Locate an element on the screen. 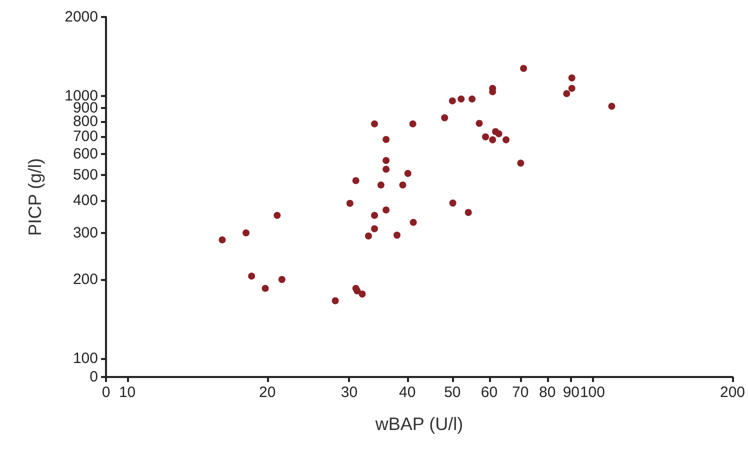 Image resolution: width=748 pixels, height=450 pixels. y-tick-label: 300 is located at coordinates (85, 233).